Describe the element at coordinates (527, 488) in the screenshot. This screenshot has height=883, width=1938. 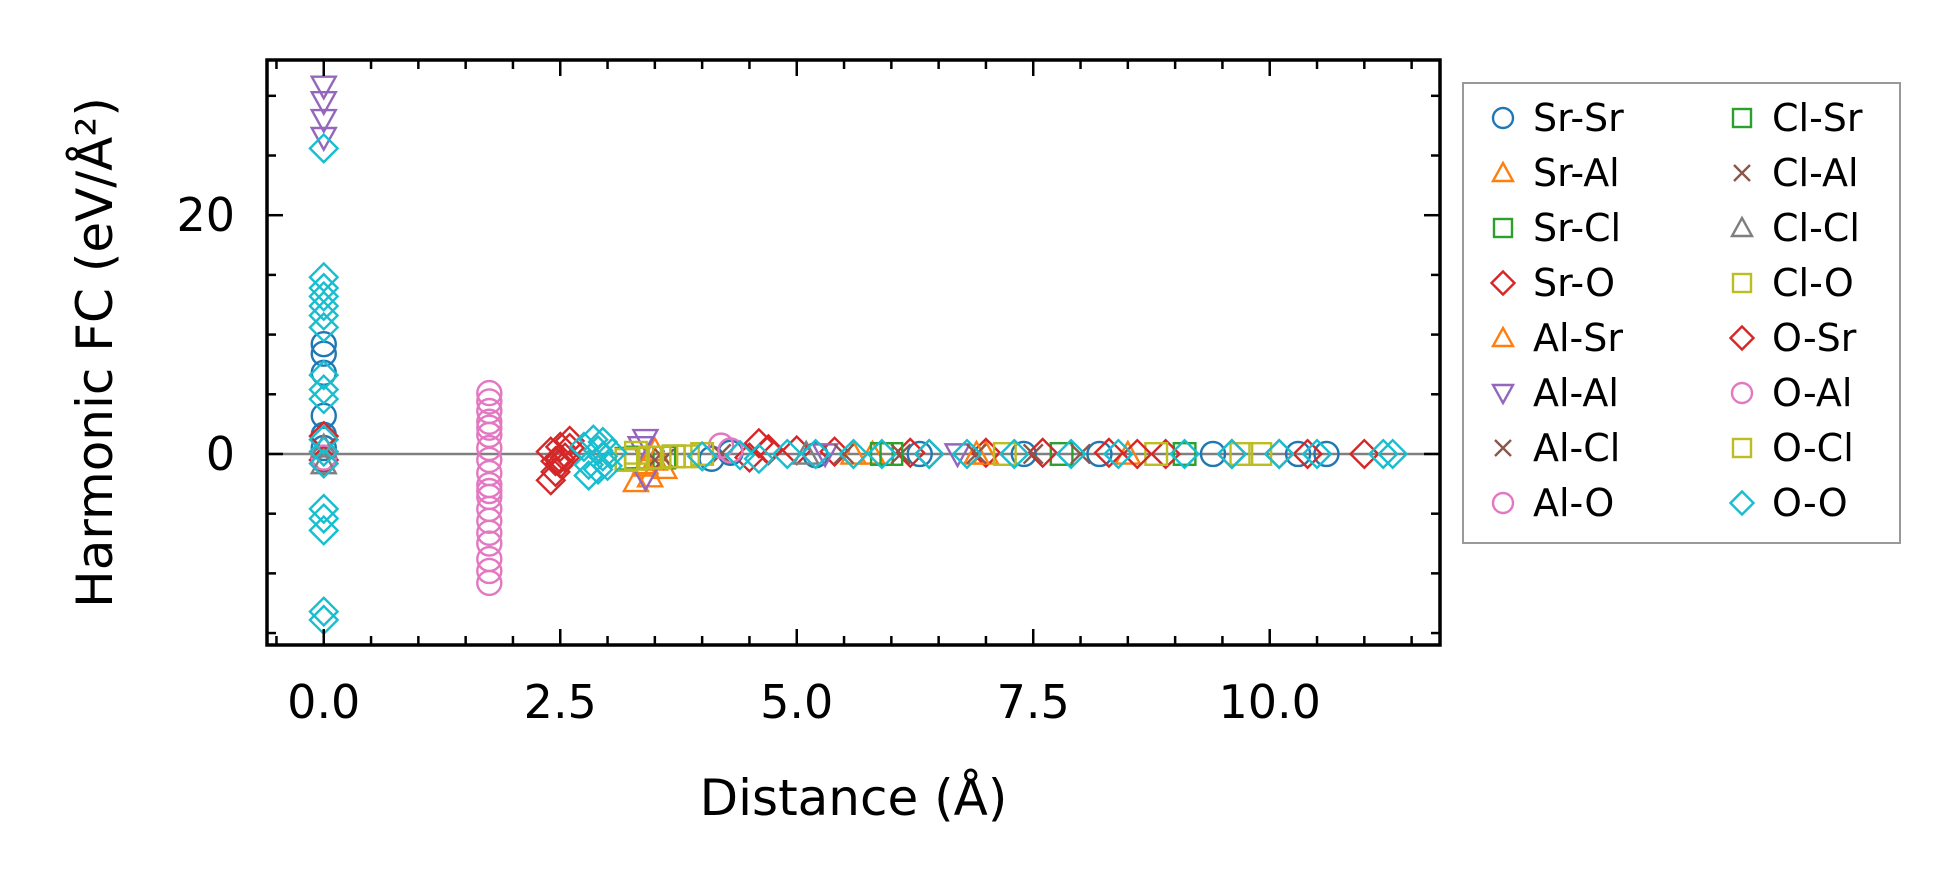
I see `series-Al-O` at that location.